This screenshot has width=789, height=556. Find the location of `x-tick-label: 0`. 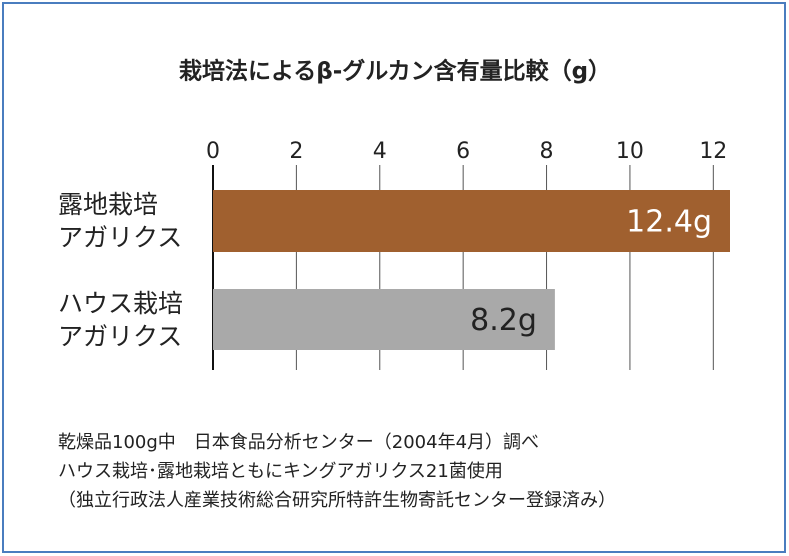

x-tick-label: 0 is located at coordinates (213, 151).